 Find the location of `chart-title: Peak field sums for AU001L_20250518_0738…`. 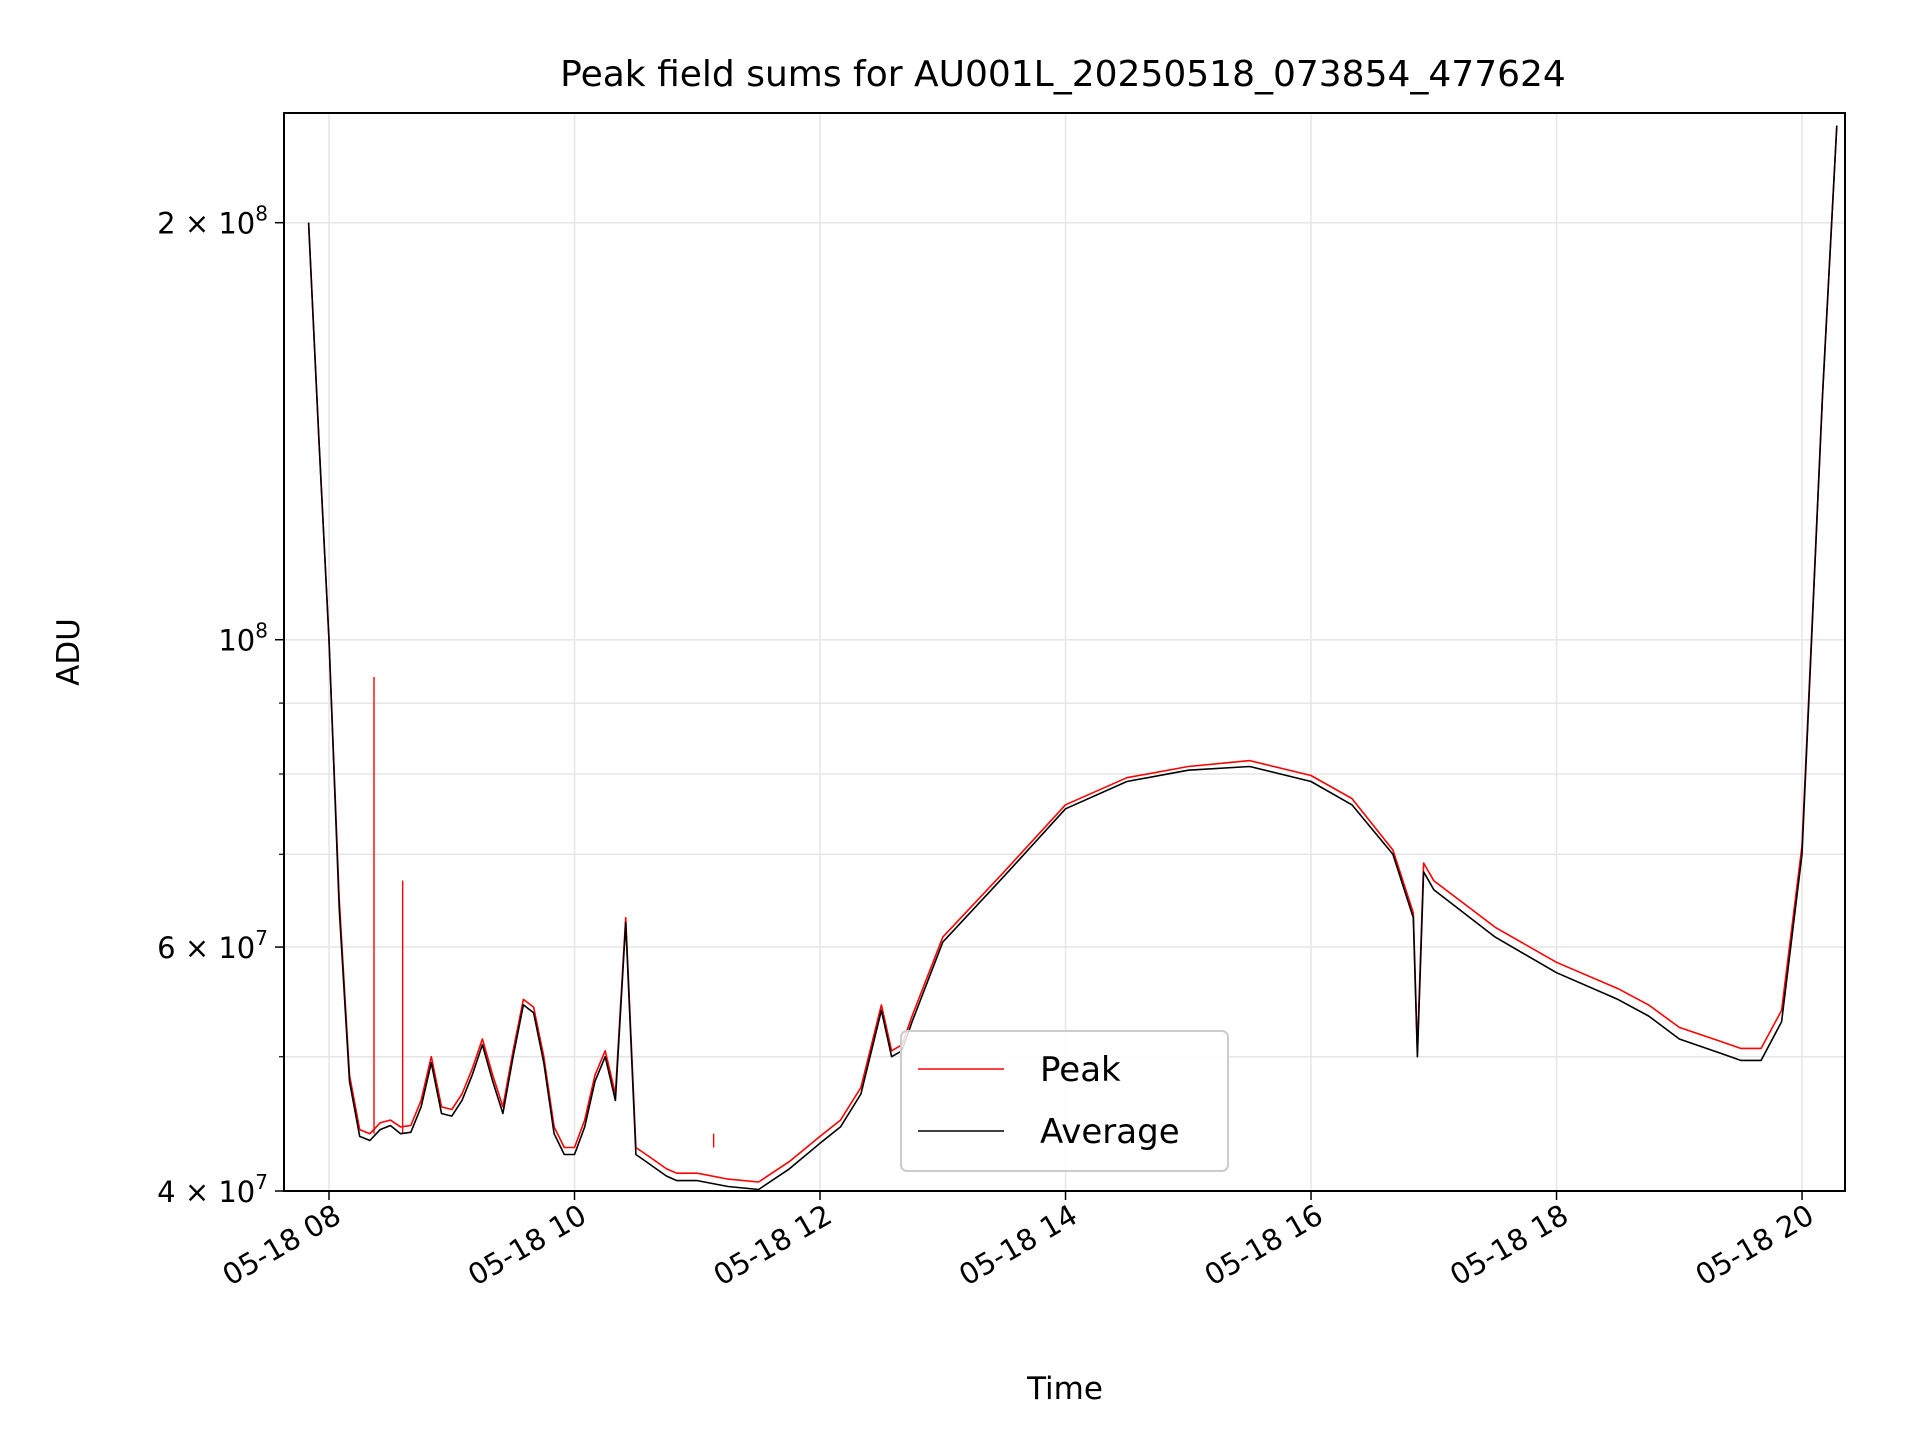

chart-title: Peak field sums for AU001L_20250518_0738… is located at coordinates (1063, 74).